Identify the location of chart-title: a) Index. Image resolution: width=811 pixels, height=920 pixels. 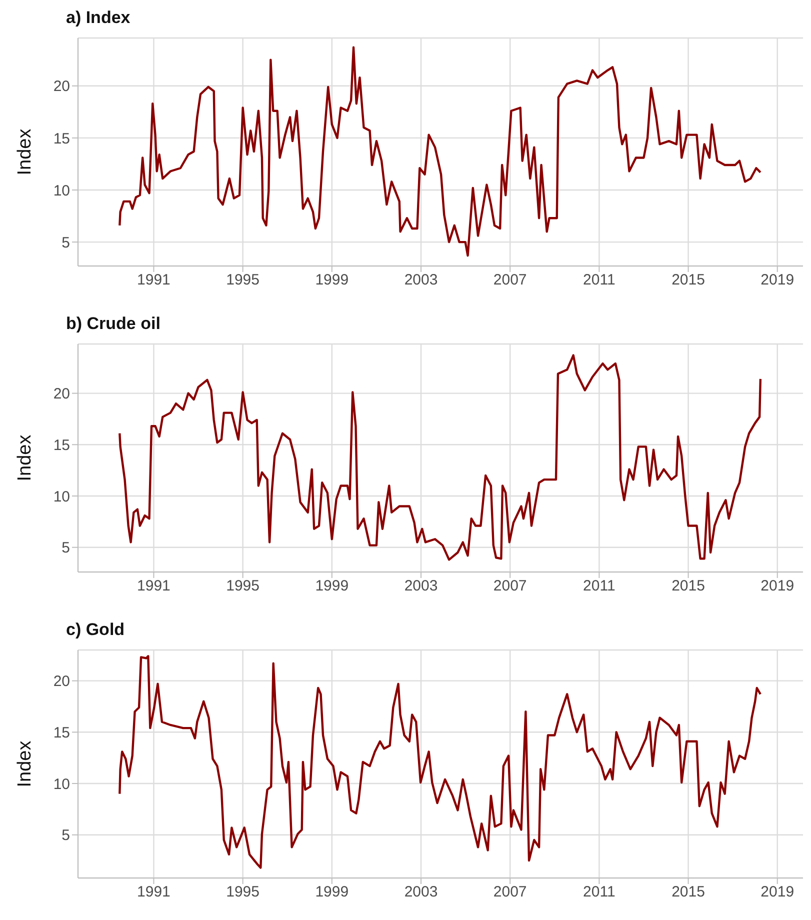
(99, 18).